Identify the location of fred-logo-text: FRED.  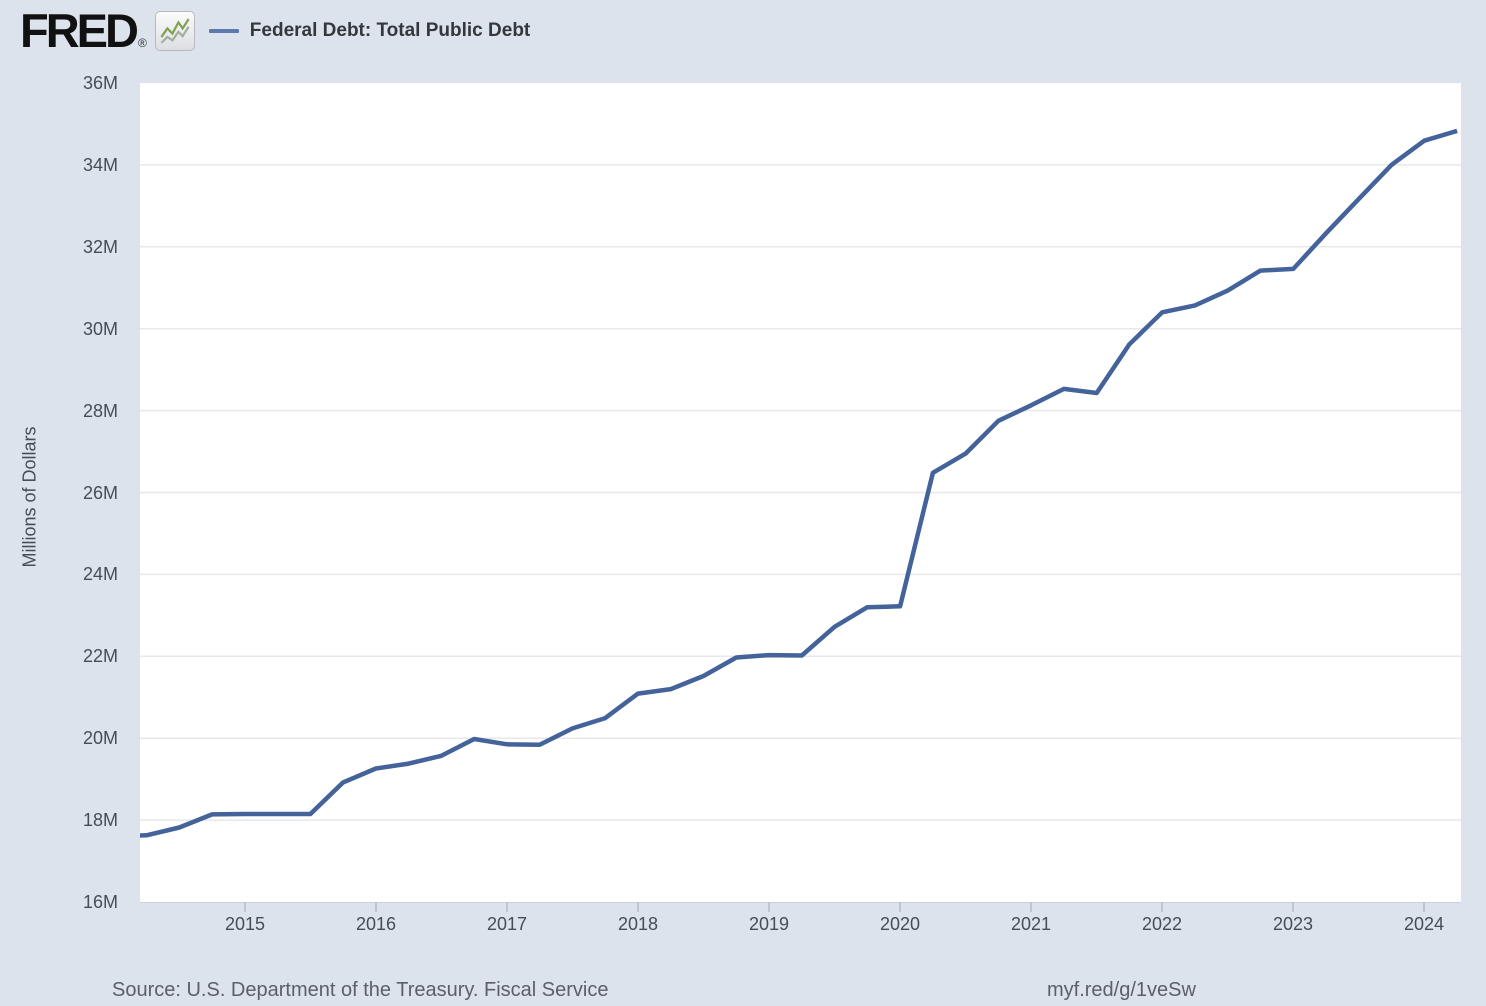
(79, 30).